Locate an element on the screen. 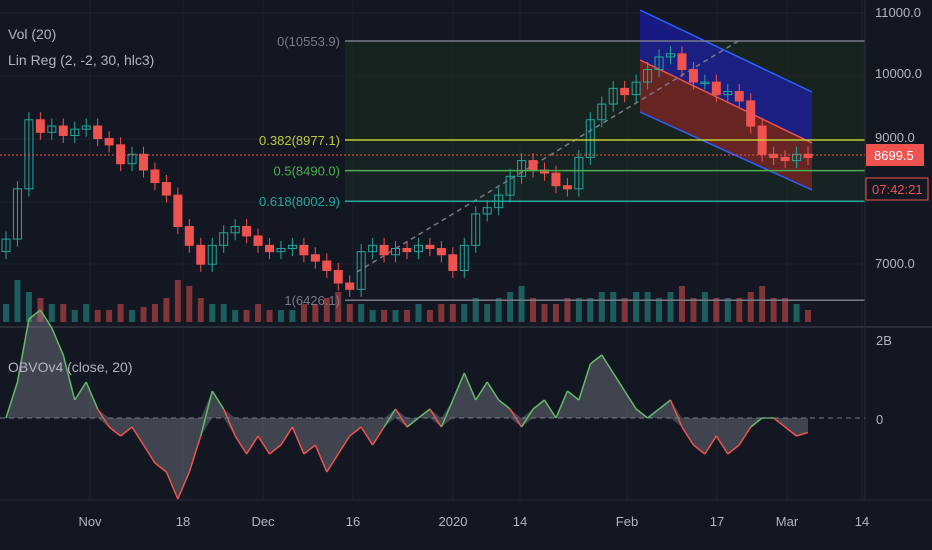 The height and width of the screenshot is (550, 932). time-tick: Nov is located at coordinates (90, 521).